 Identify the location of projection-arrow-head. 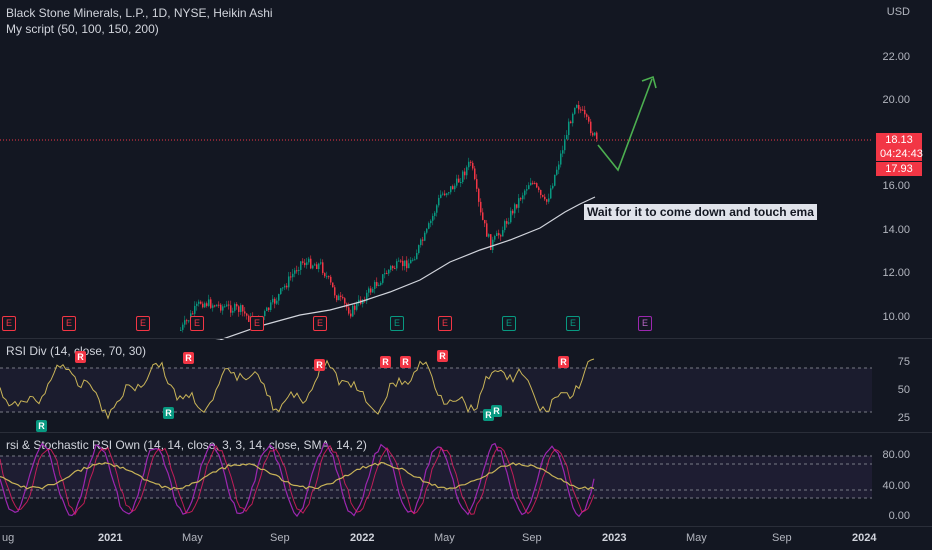
(649, 82).